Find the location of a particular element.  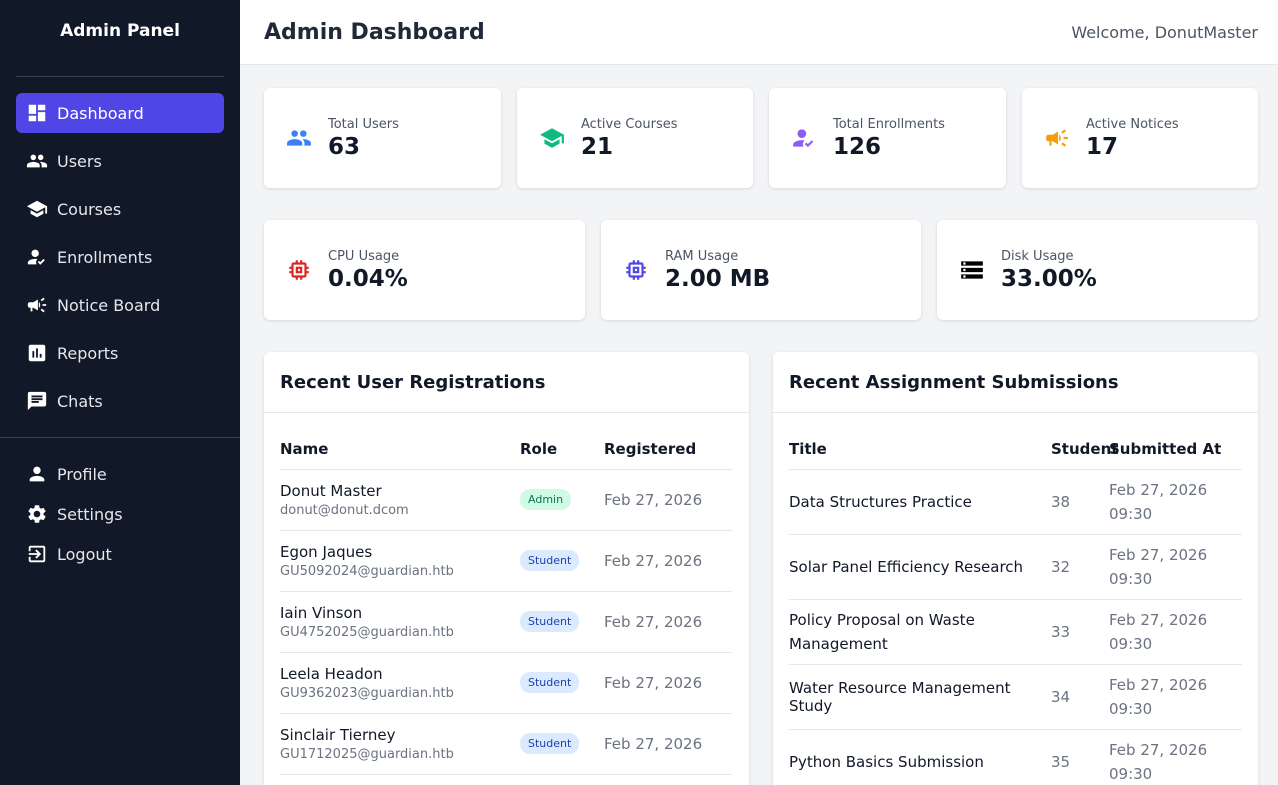

sidebar-item-courses: Courses is located at coordinates (120, 209).